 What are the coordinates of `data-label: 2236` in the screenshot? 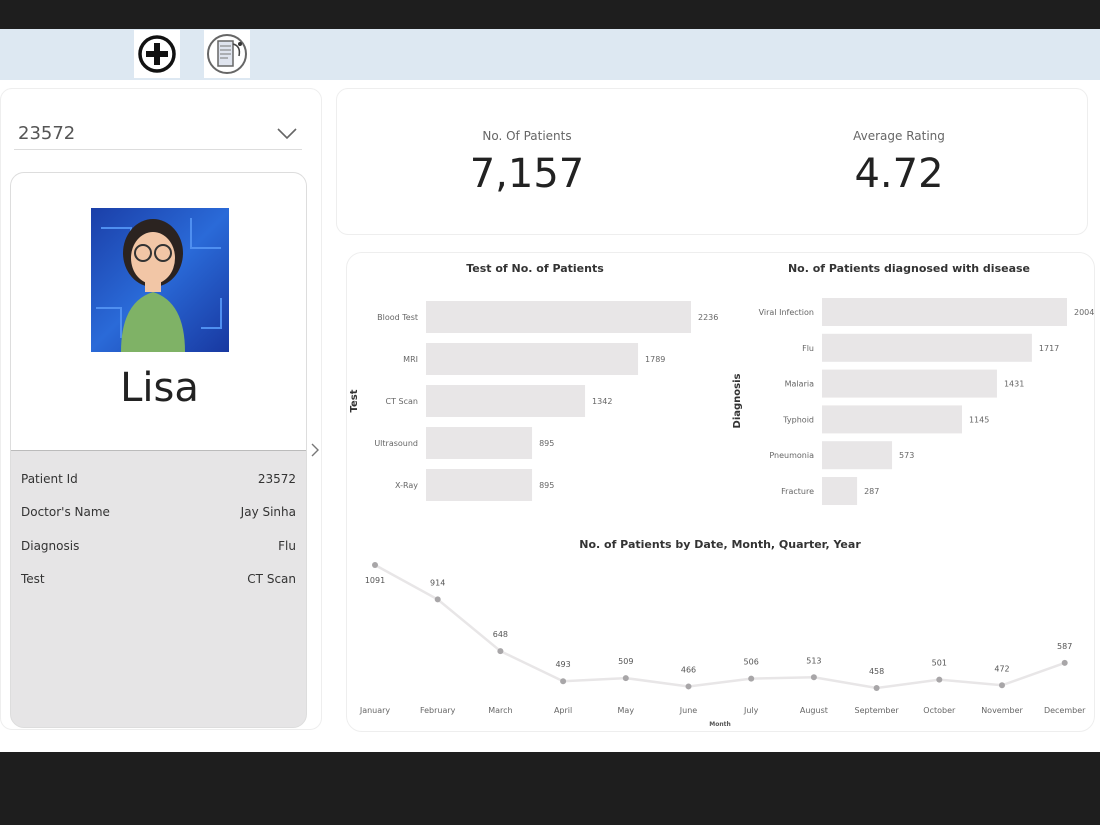 It's located at (708, 317).